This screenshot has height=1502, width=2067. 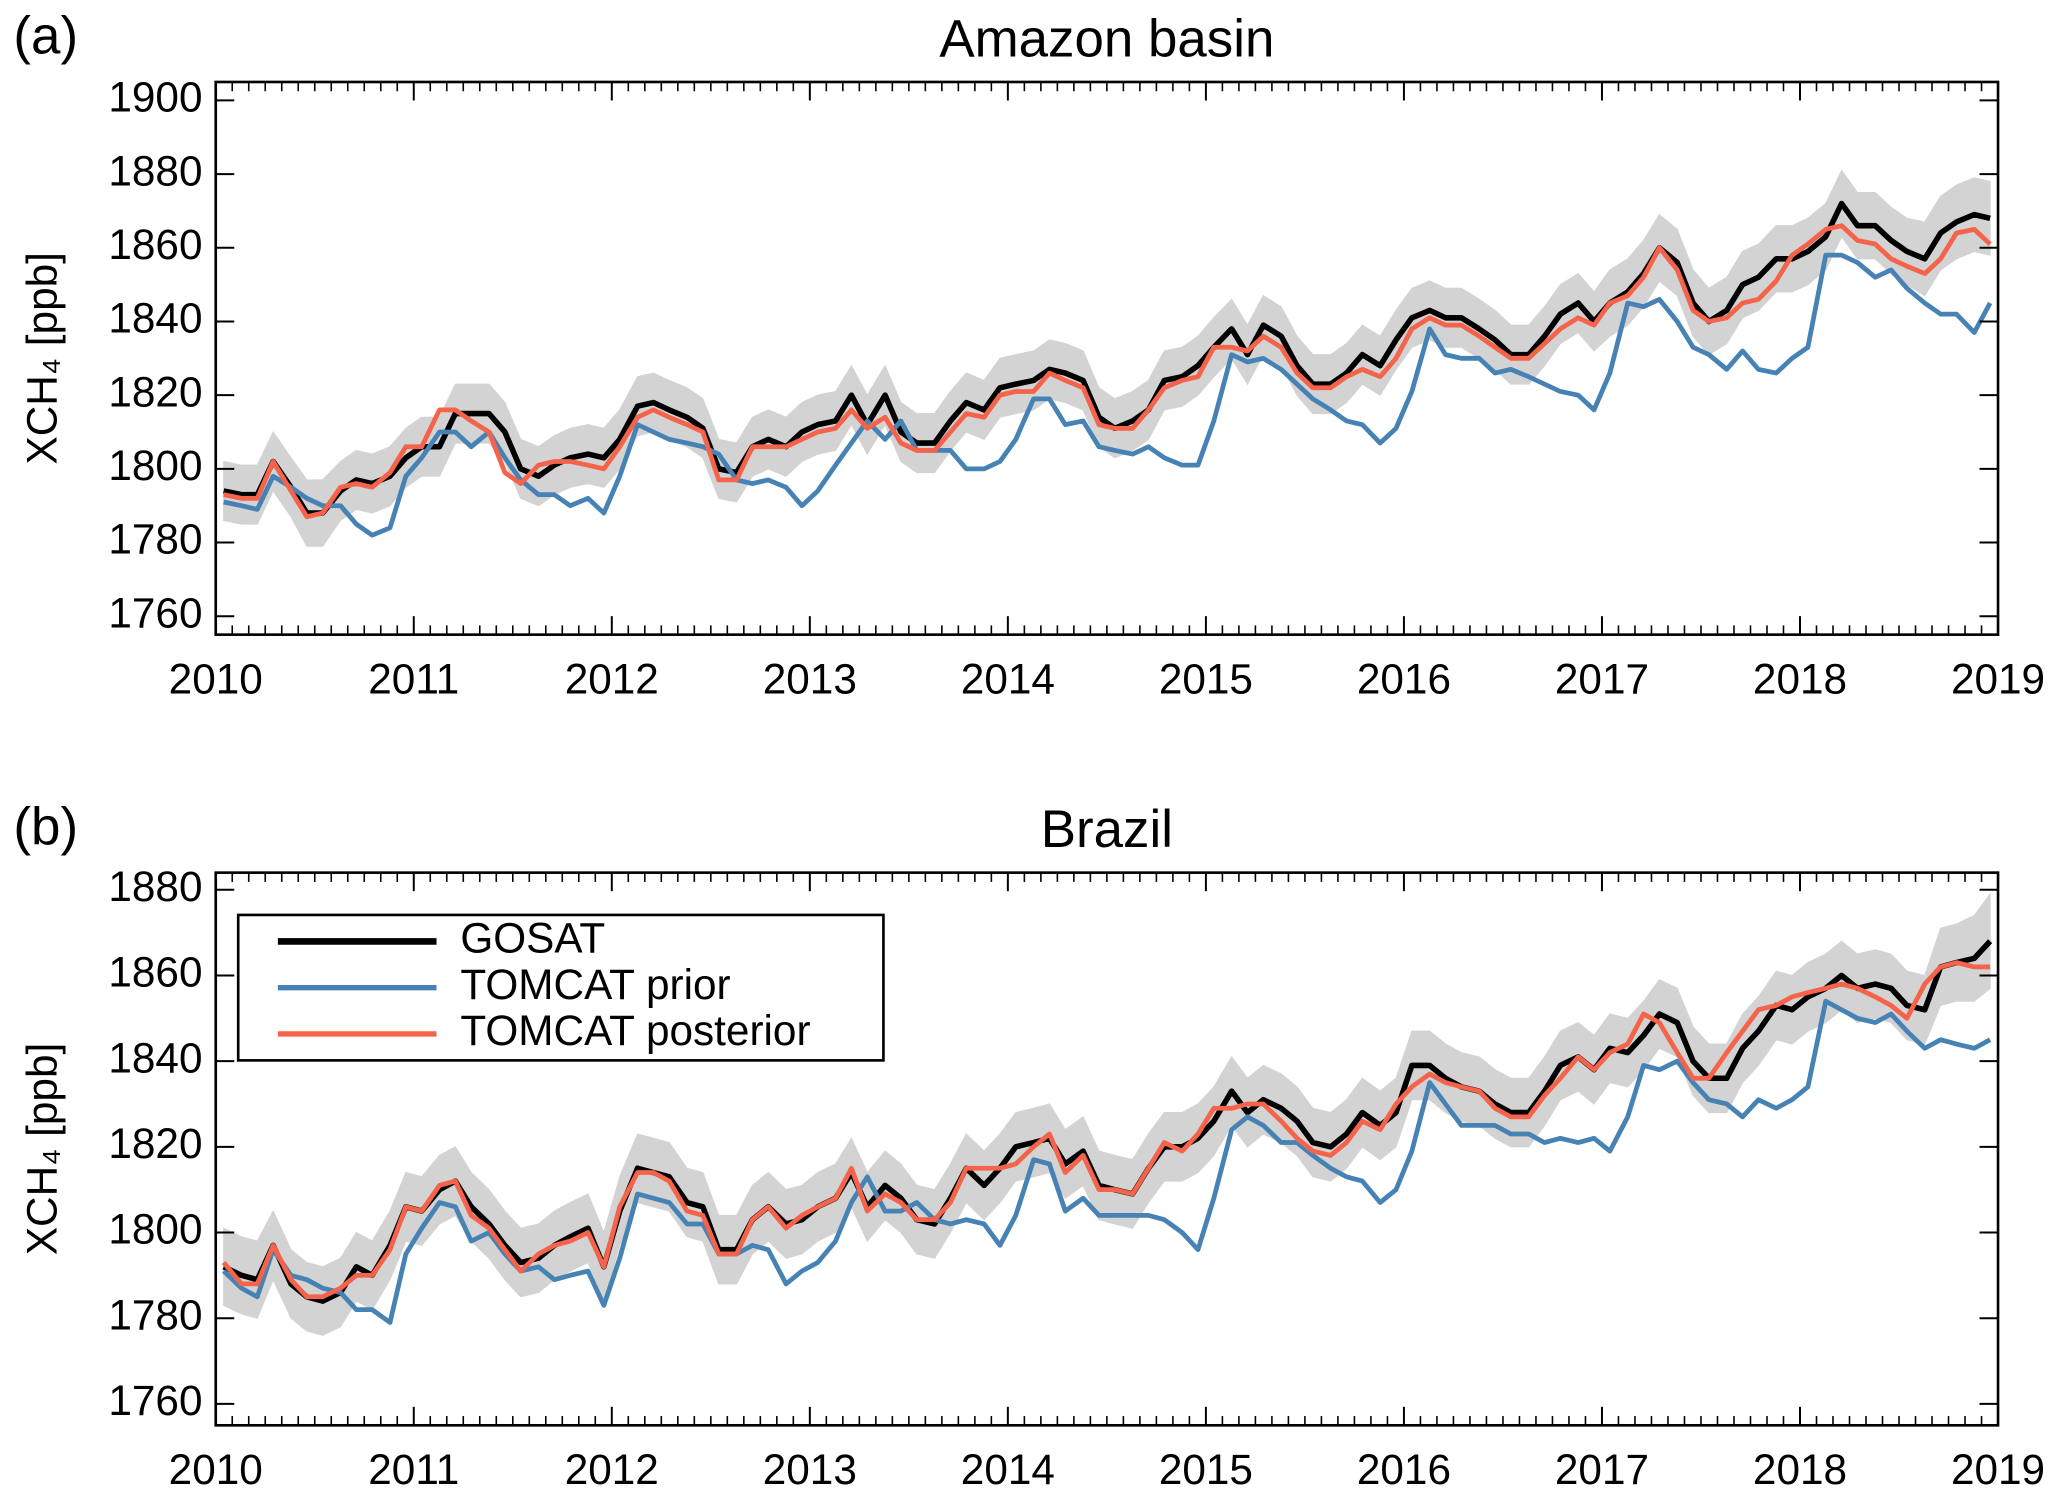 What do you see at coordinates (1106, 38) in the screenshot?
I see `chart-title: Amazon basin` at bounding box center [1106, 38].